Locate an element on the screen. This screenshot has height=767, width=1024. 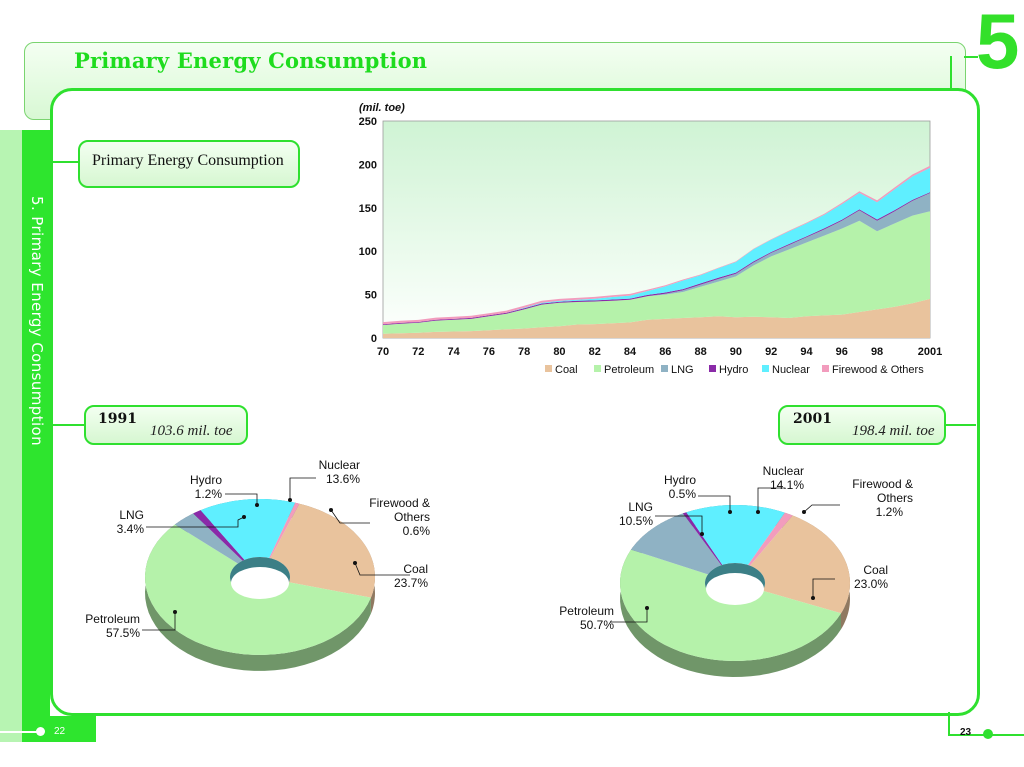
section-label: Primary Energy Consumption is located at coordinates (188, 160).